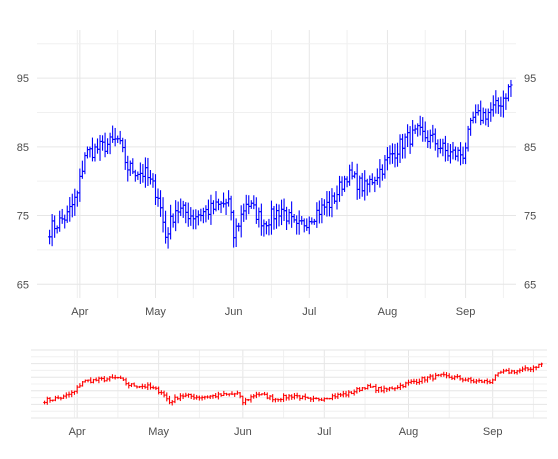  Describe the element at coordinates (466, 312) in the screenshot. I see `x-tick-label: Sep` at that location.